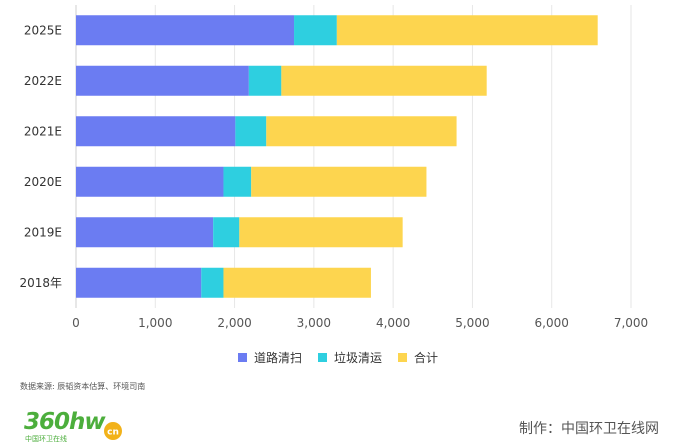  I want to click on category-label: 2019E, so click(43, 232).